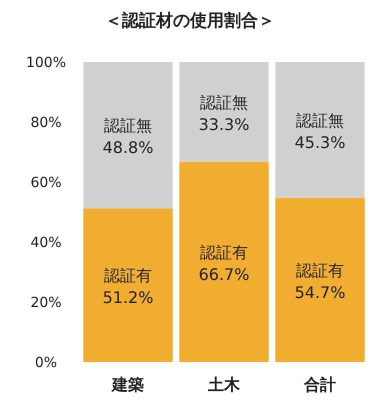 The width and height of the screenshot is (380, 410). I want to click on chart-title: ＜認証材の使用割合＞, so click(190, 21).